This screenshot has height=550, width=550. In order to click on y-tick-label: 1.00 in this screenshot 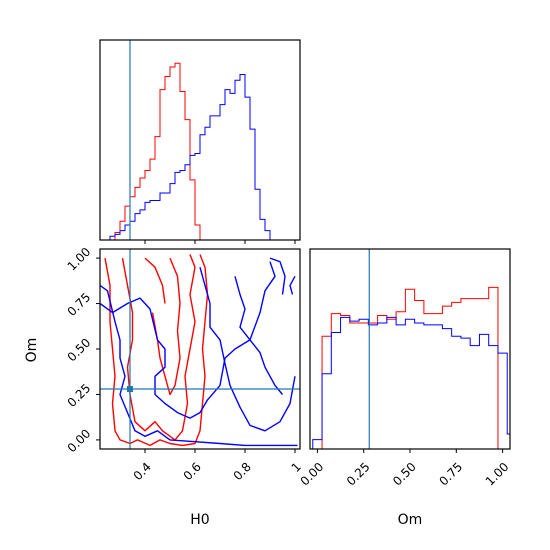, I will do `click(79, 259)`.